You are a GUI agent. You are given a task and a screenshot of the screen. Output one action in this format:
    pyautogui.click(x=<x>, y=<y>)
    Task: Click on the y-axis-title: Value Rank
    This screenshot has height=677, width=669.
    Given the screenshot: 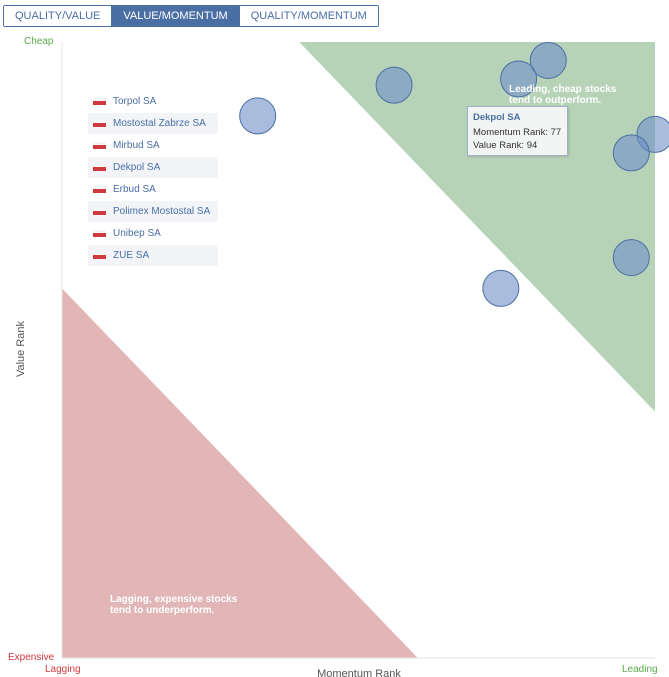 What is the action you would take?
    pyautogui.click(x=21, y=349)
    